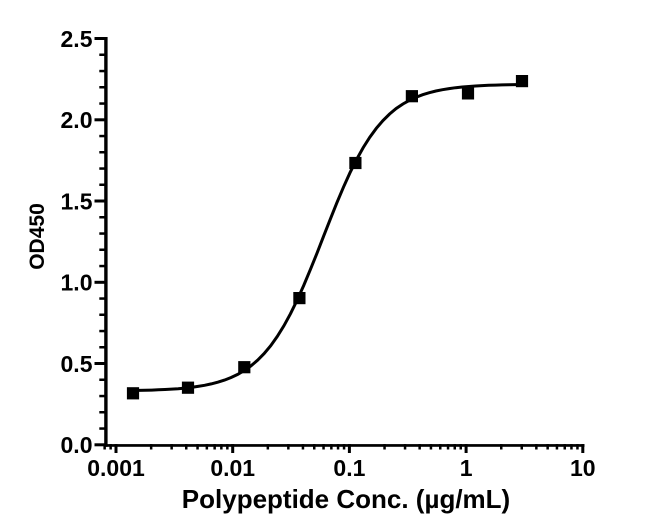 The image size is (662, 531). Describe the element at coordinates (77, 39) in the screenshot. I see `svg-text: 2.5` at that location.